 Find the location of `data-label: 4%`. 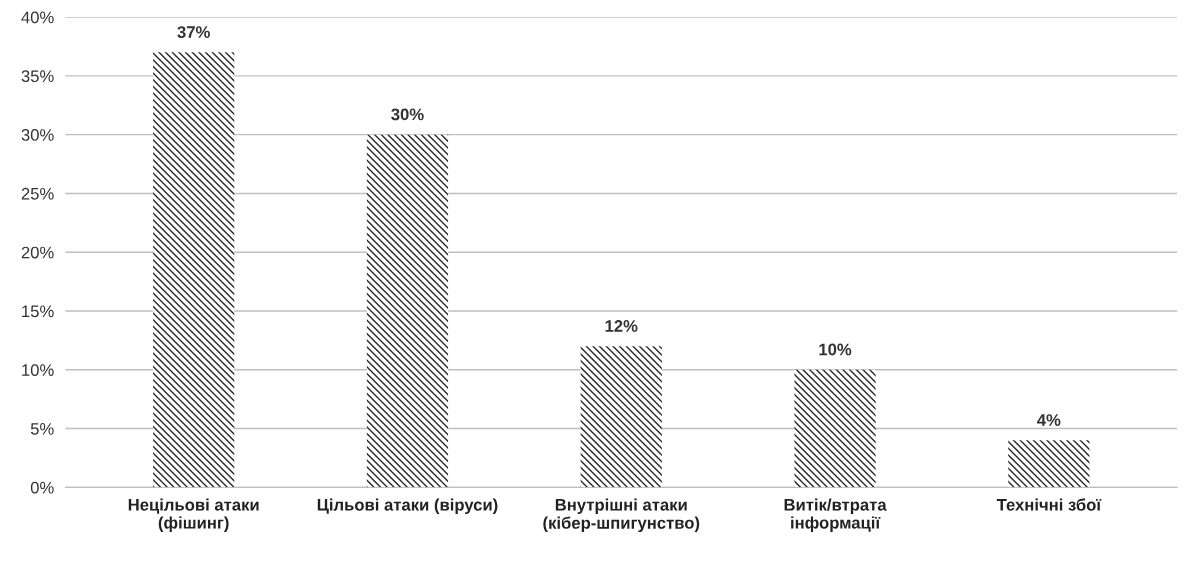

data-label: 4% is located at coordinates (1049, 420).